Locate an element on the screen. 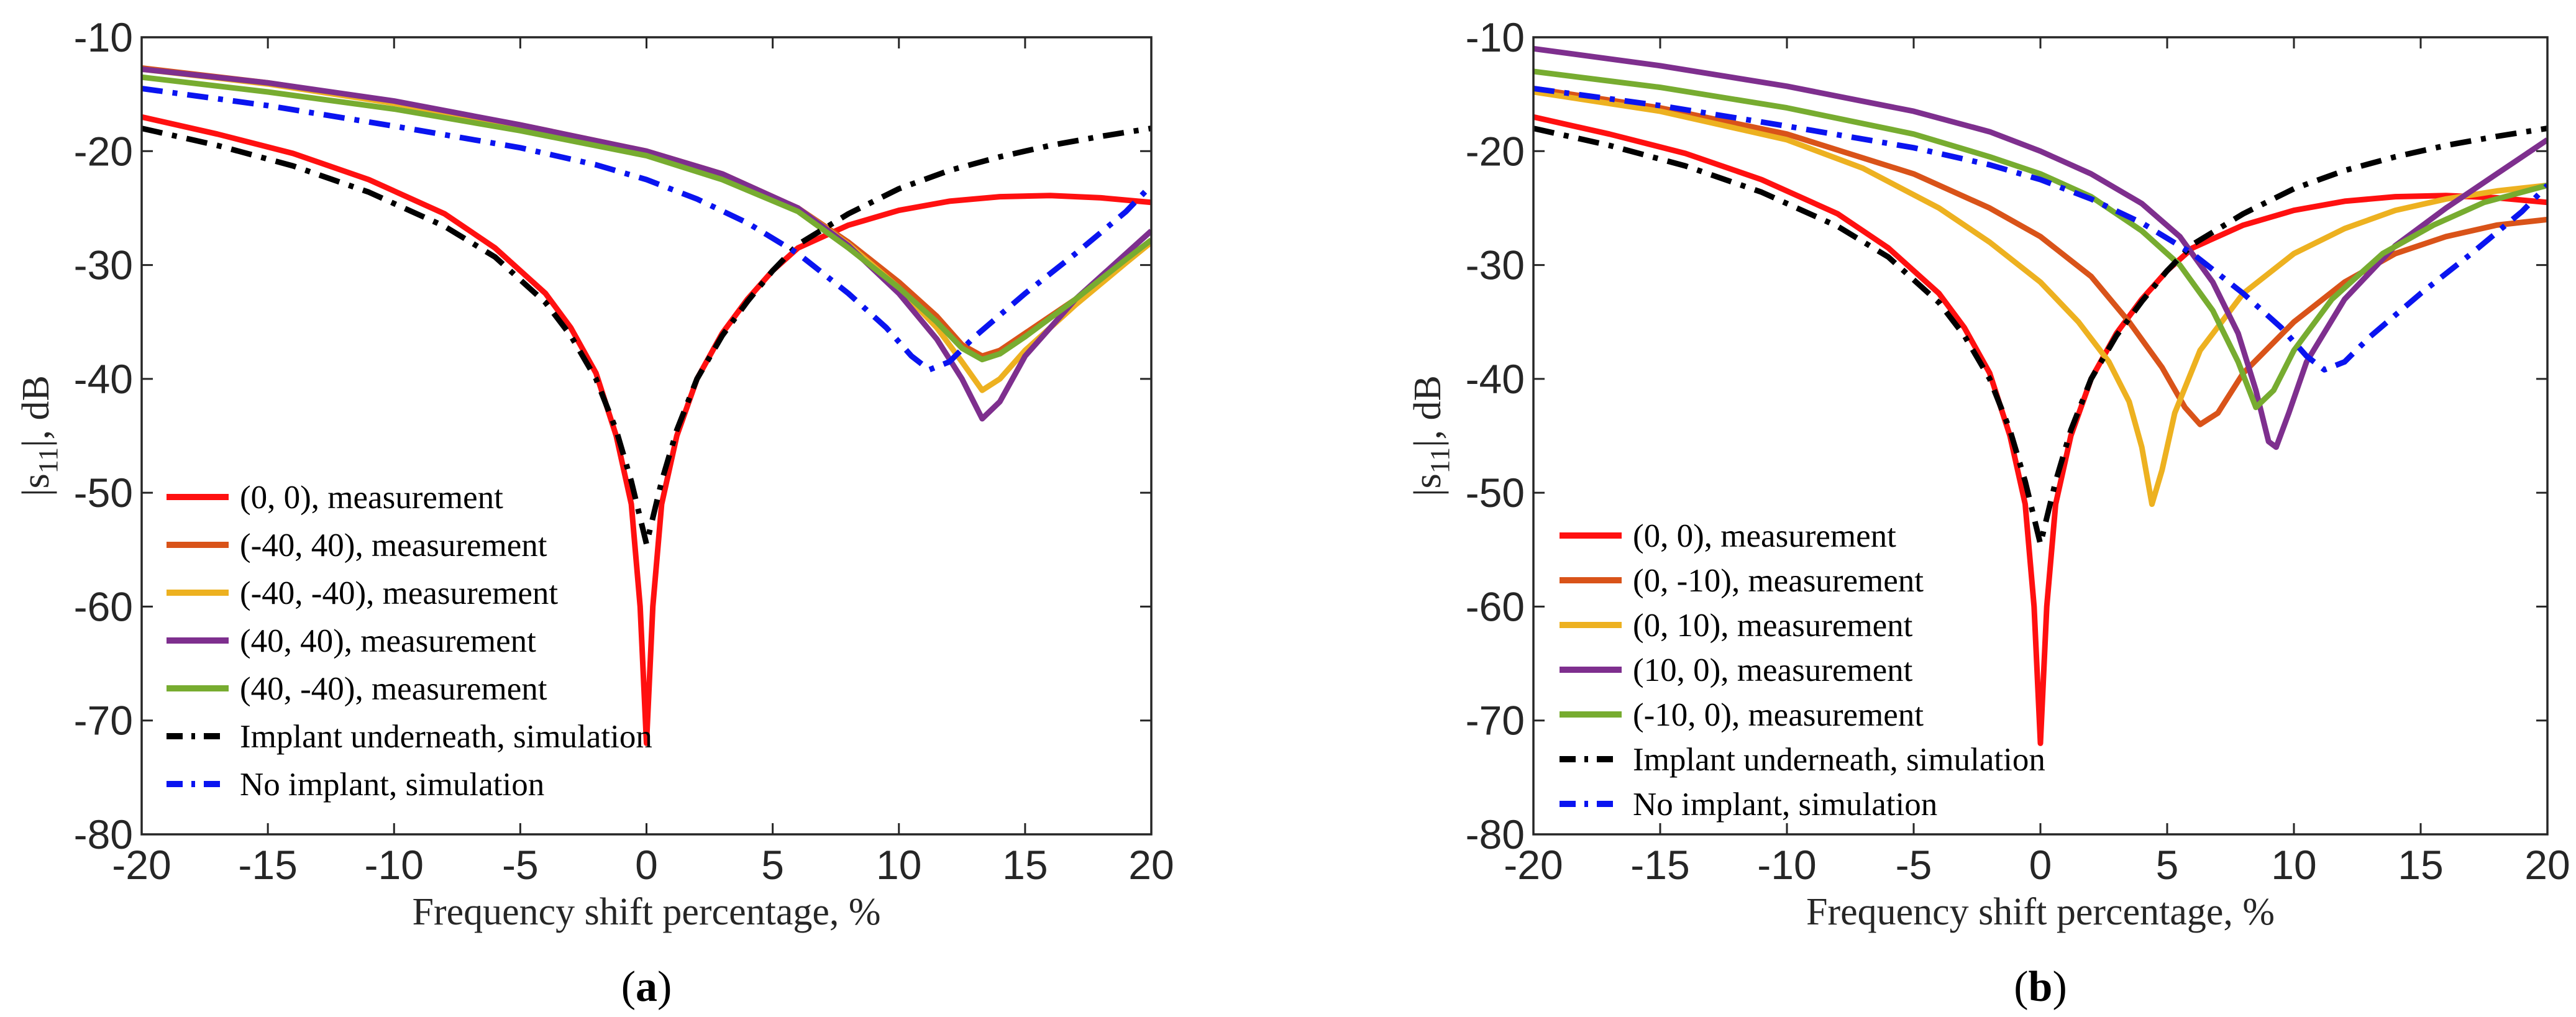 Image resolution: width=2576 pixels, height=1017 pixels. legend-label-b-1: (0, 0), measurement is located at coordinates (1764, 536).